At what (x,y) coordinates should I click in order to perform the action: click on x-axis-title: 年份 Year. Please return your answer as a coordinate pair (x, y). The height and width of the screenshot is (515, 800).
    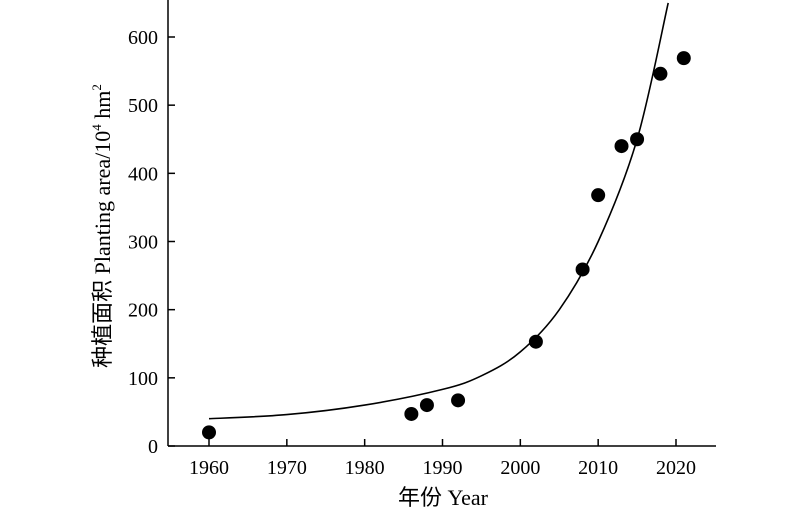
    Looking at the image, I should click on (443, 497).